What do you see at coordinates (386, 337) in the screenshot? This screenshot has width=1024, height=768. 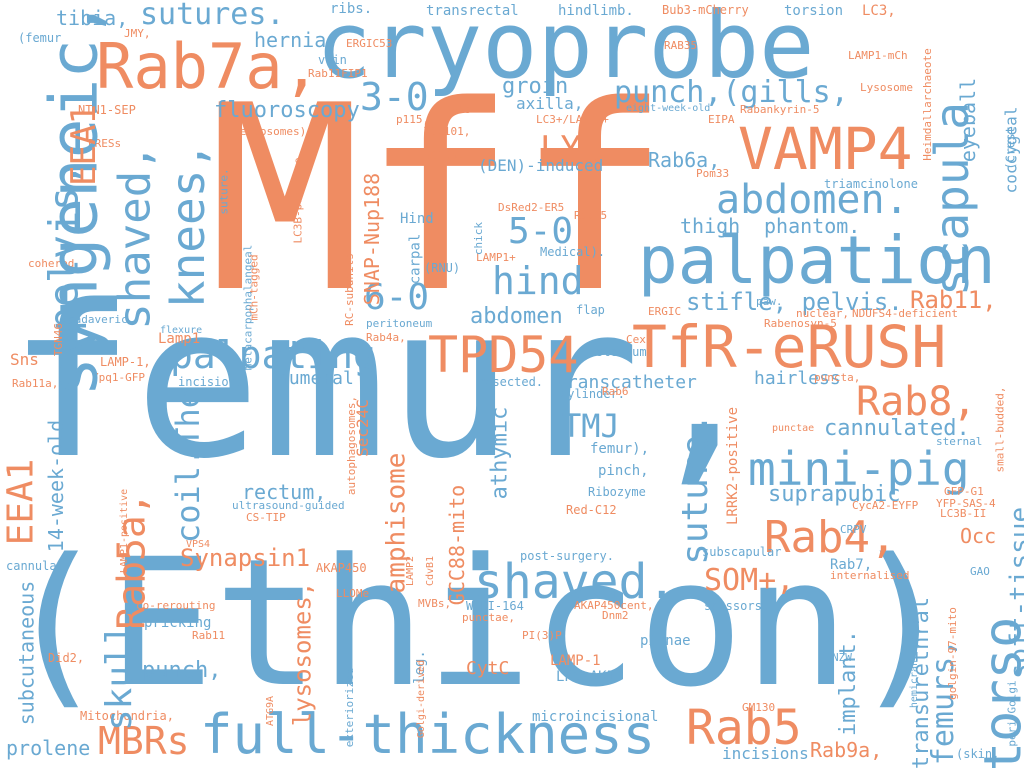 I see `cloud-word: Rab4a,` at bounding box center [386, 337].